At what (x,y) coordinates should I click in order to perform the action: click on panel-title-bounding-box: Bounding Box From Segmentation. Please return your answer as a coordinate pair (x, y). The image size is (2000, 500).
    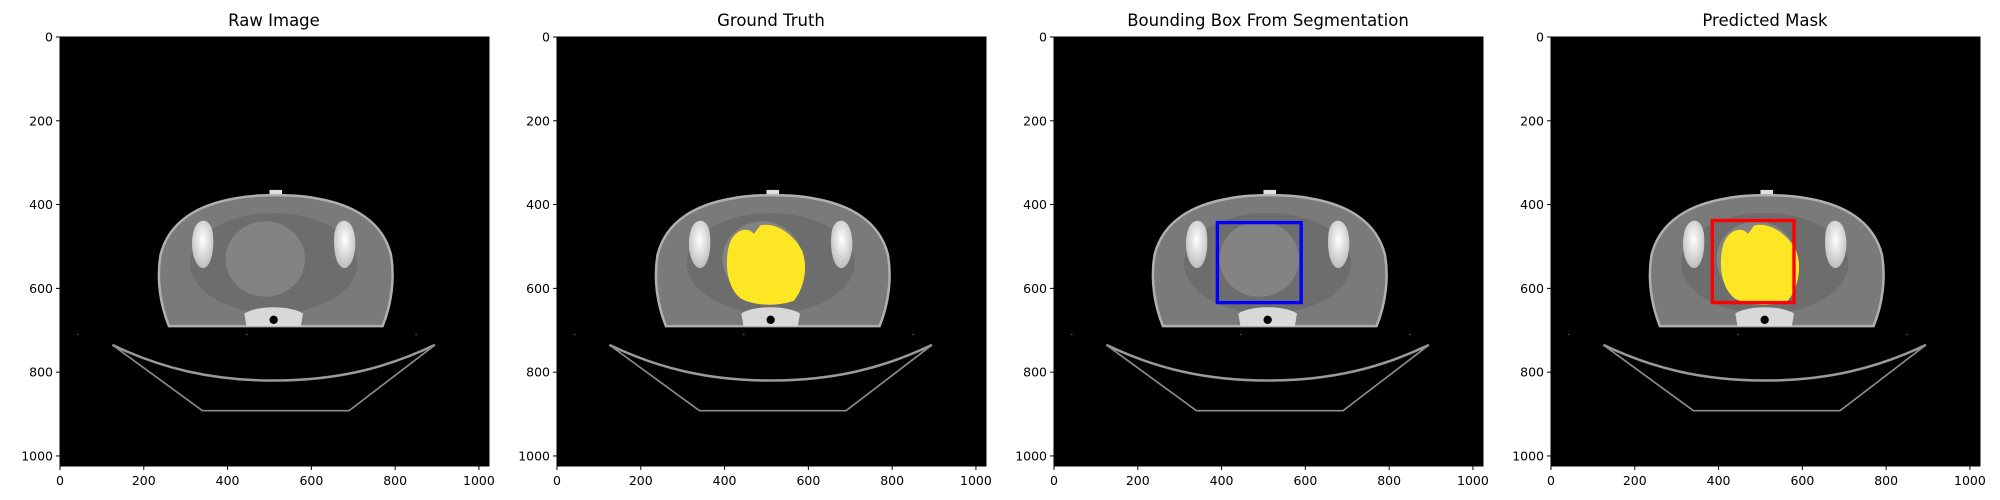
    Looking at the image, I should click on (1268, 20).